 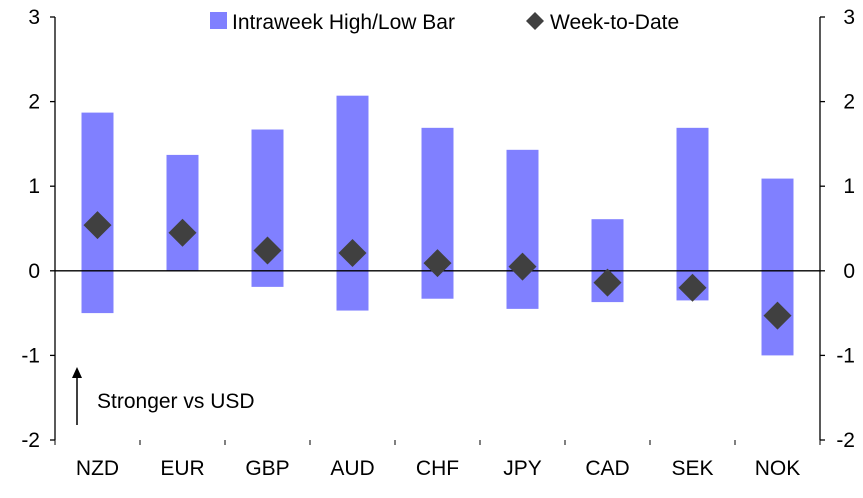 I want to click on y2-tick-label: 3, so click(x=849, y=17).